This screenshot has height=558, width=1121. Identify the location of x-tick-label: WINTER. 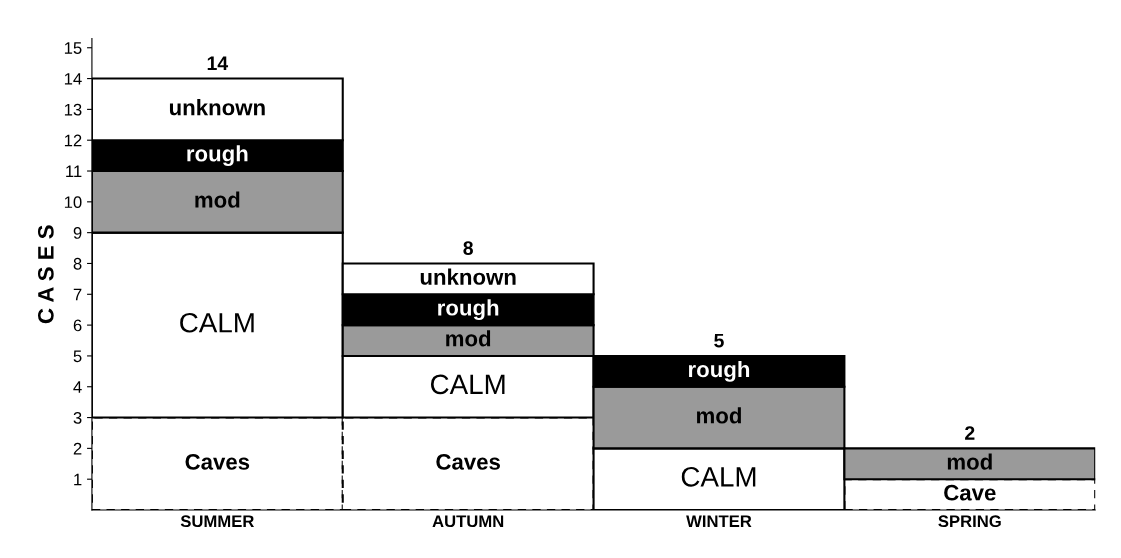
(719, 521).